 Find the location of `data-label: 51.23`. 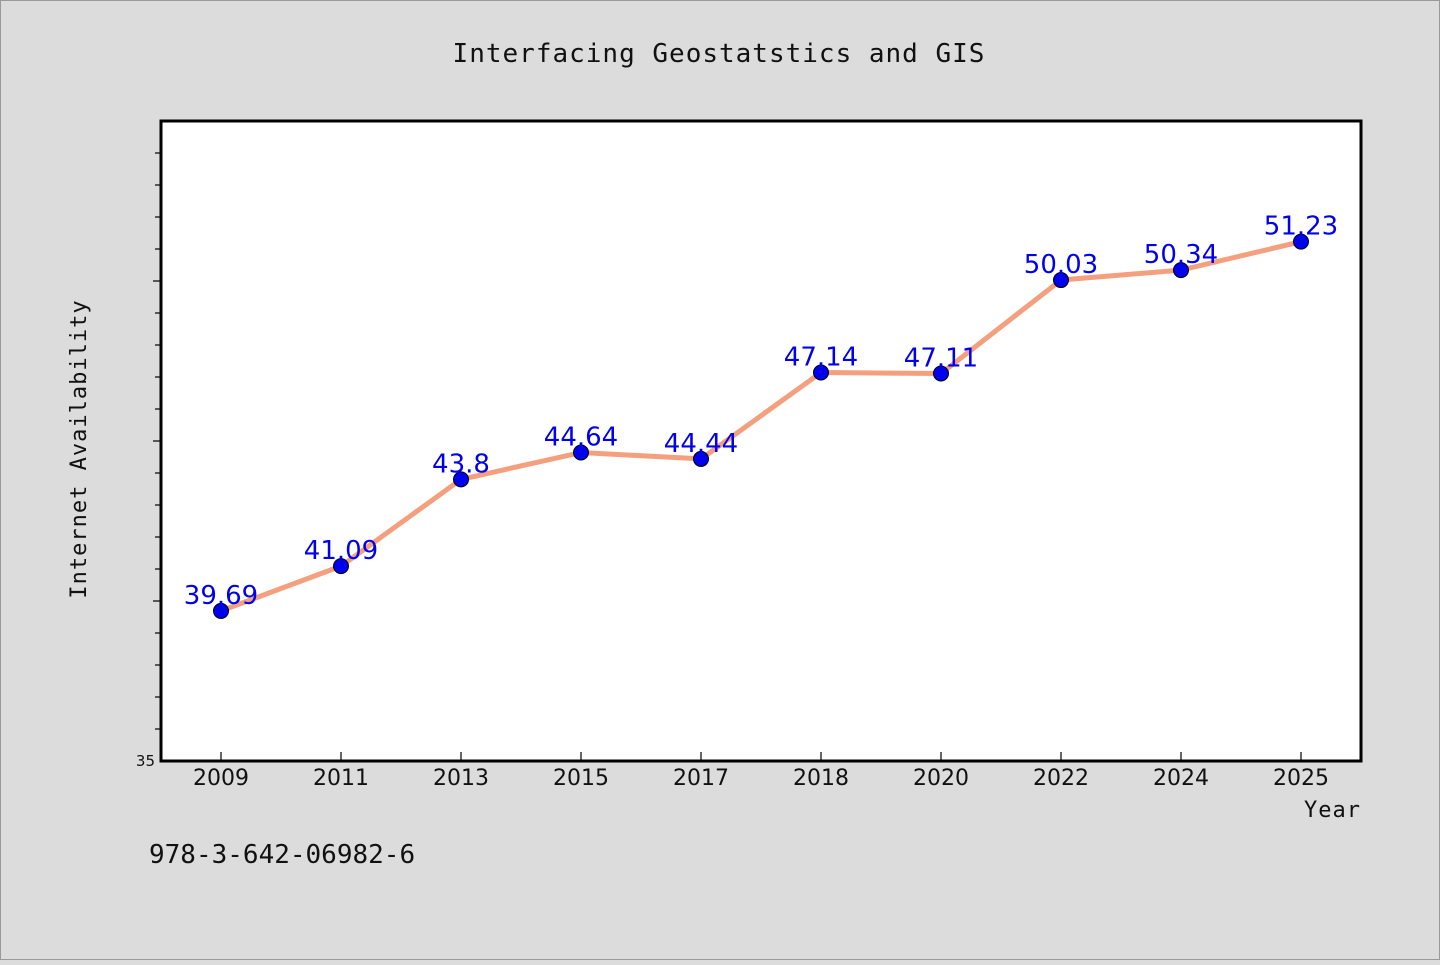

data-label: 51.23 is located at coordinates (1301, 227).